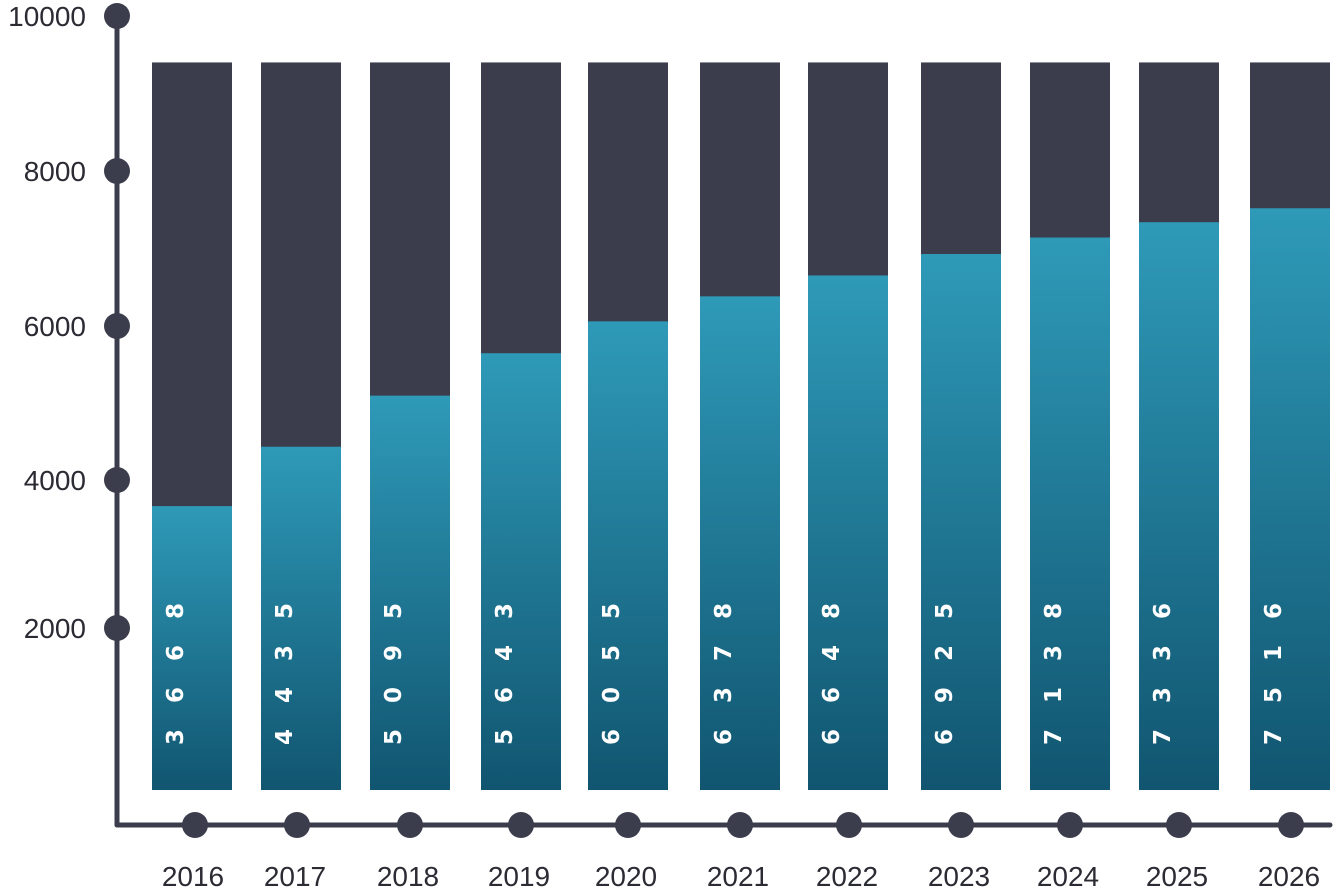  What do you see at coordinates (410, 592) in the screenshot?
I see `bar-2018` at bounding box center [410, 592].